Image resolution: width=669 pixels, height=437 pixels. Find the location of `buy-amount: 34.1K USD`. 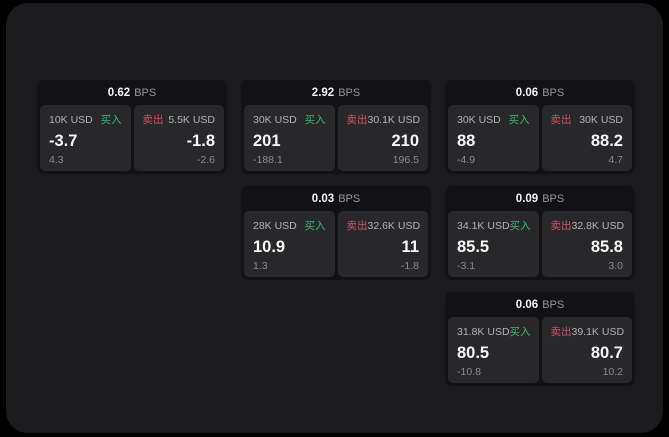

buy-amount: 34.1K USD is located at coordinates (483, 226).